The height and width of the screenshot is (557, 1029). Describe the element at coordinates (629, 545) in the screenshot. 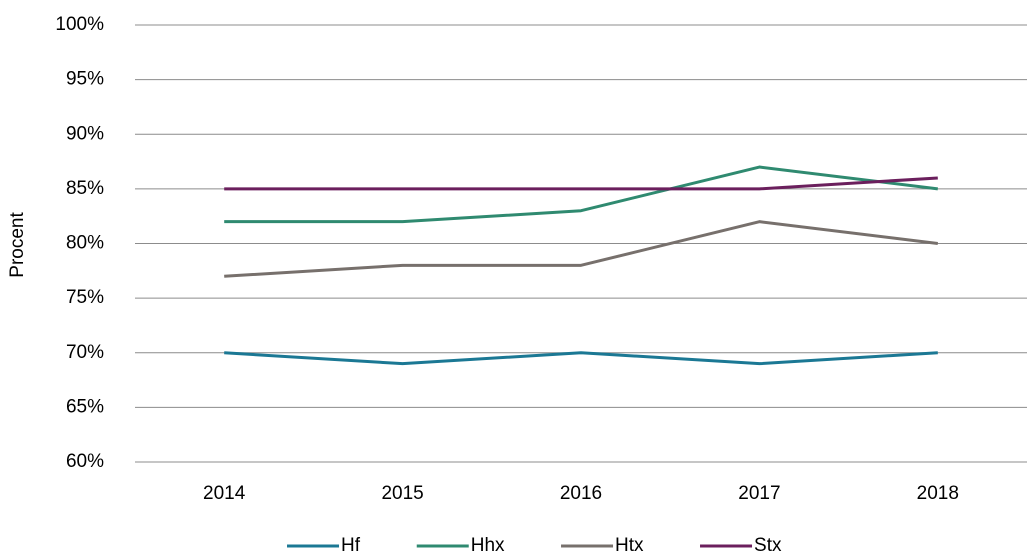

I see `legend-label: Htx` at that location.